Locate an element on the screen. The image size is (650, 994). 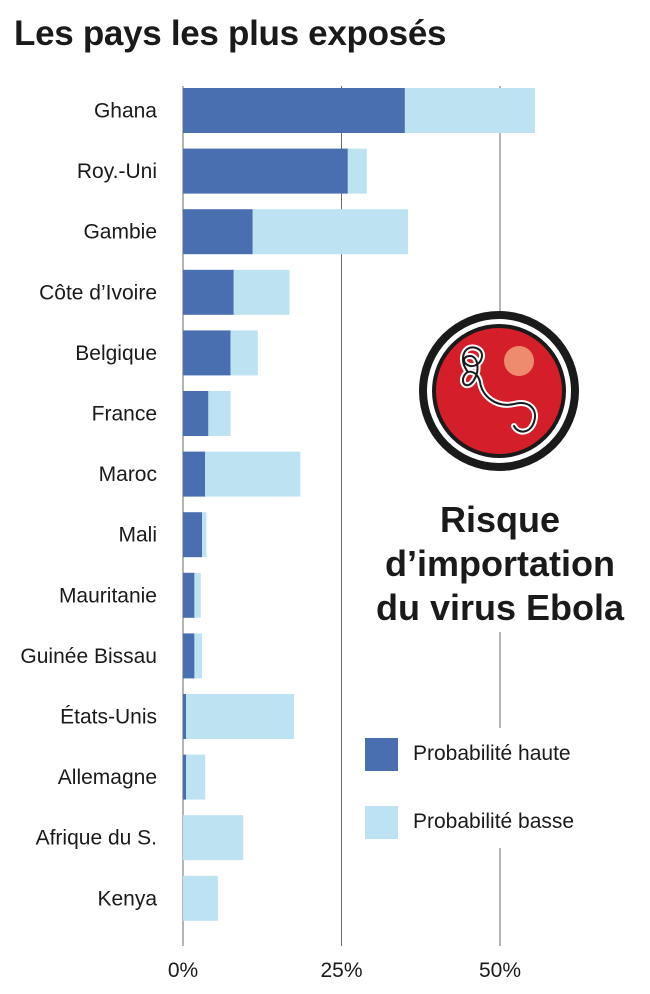
x-tick-label: 0% is located at coordinates (183, 970).